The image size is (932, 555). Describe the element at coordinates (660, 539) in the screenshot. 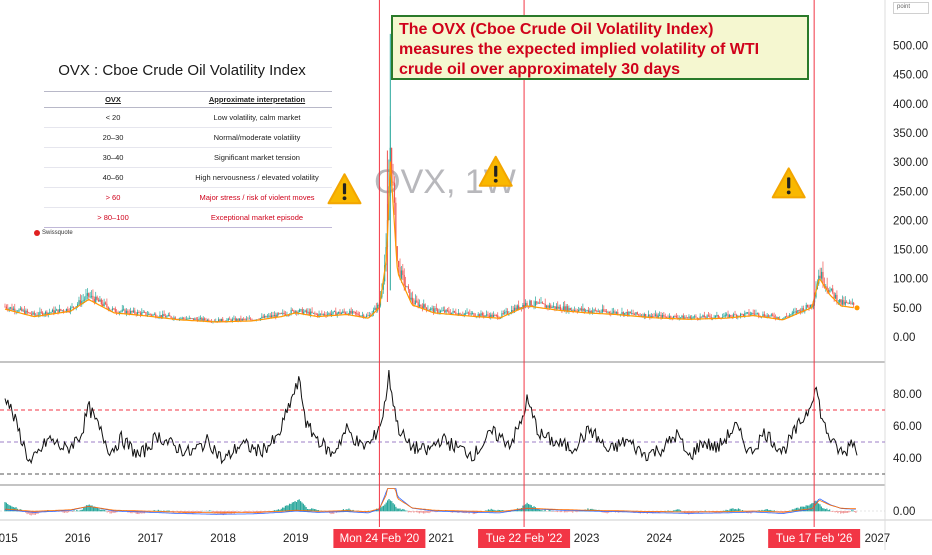

I see `time-axis-label: 2024` at that location.